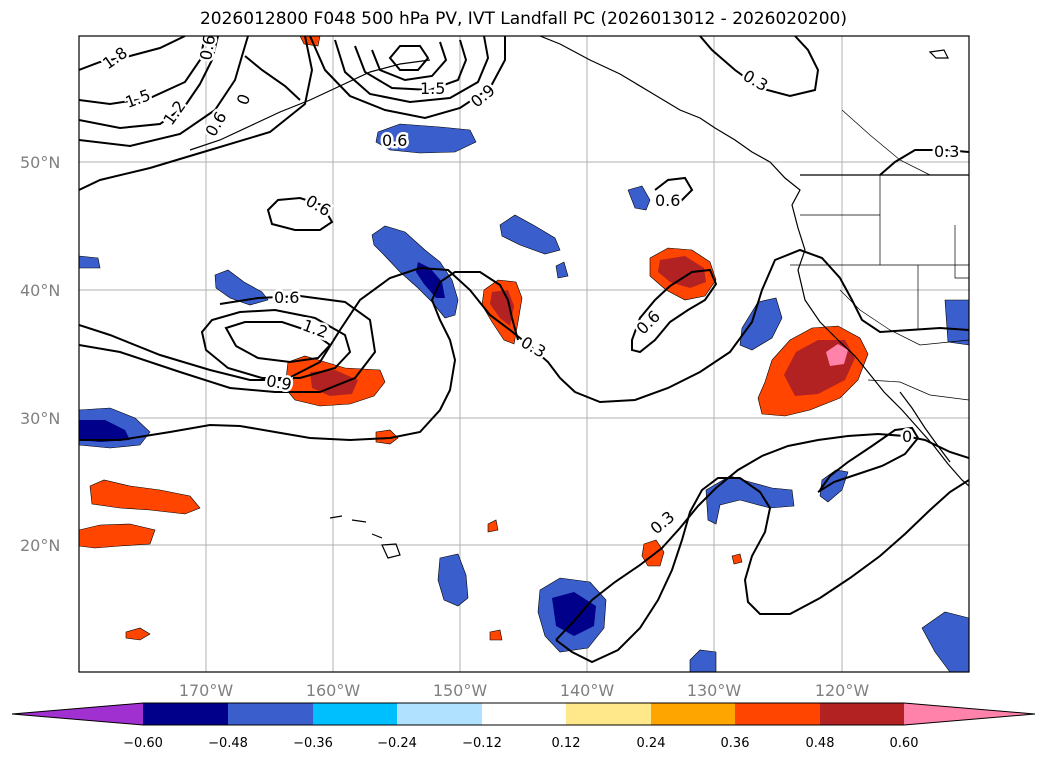 This screenshot has width=1047, height=765. I want to click on contour-center-0p6, so click(674, 311).